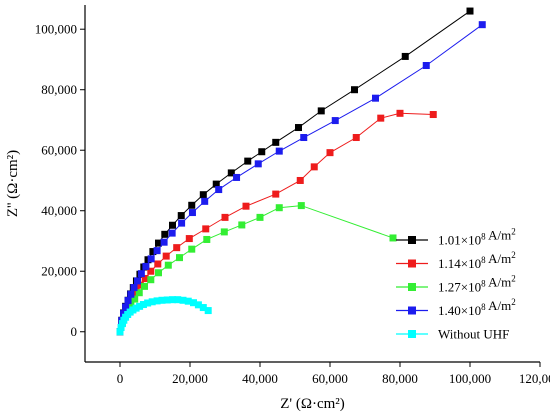 The height and width of the screenshot is (417, 550). I want to click on x-tick-label: 80,000, so click(400, 378).